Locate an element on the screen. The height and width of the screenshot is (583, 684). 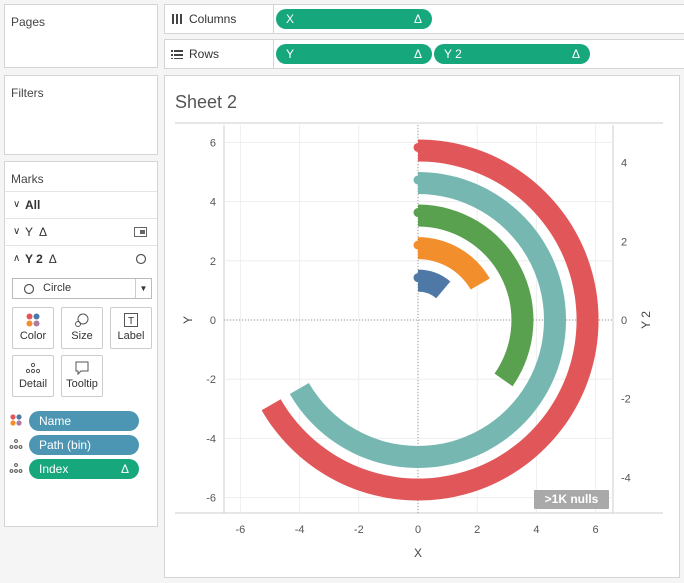
svg-text: T is located at coordinates (131, 321).